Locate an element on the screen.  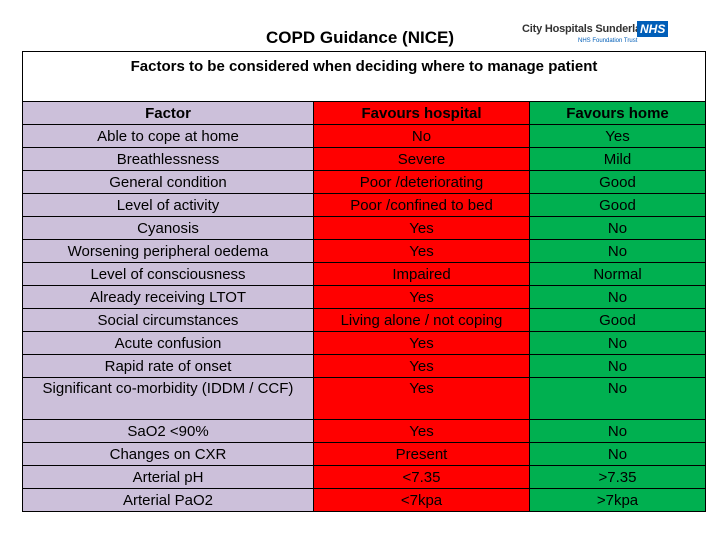
table-row: General condition Poor /deteriorating Good is located at coordinates (364, 182).